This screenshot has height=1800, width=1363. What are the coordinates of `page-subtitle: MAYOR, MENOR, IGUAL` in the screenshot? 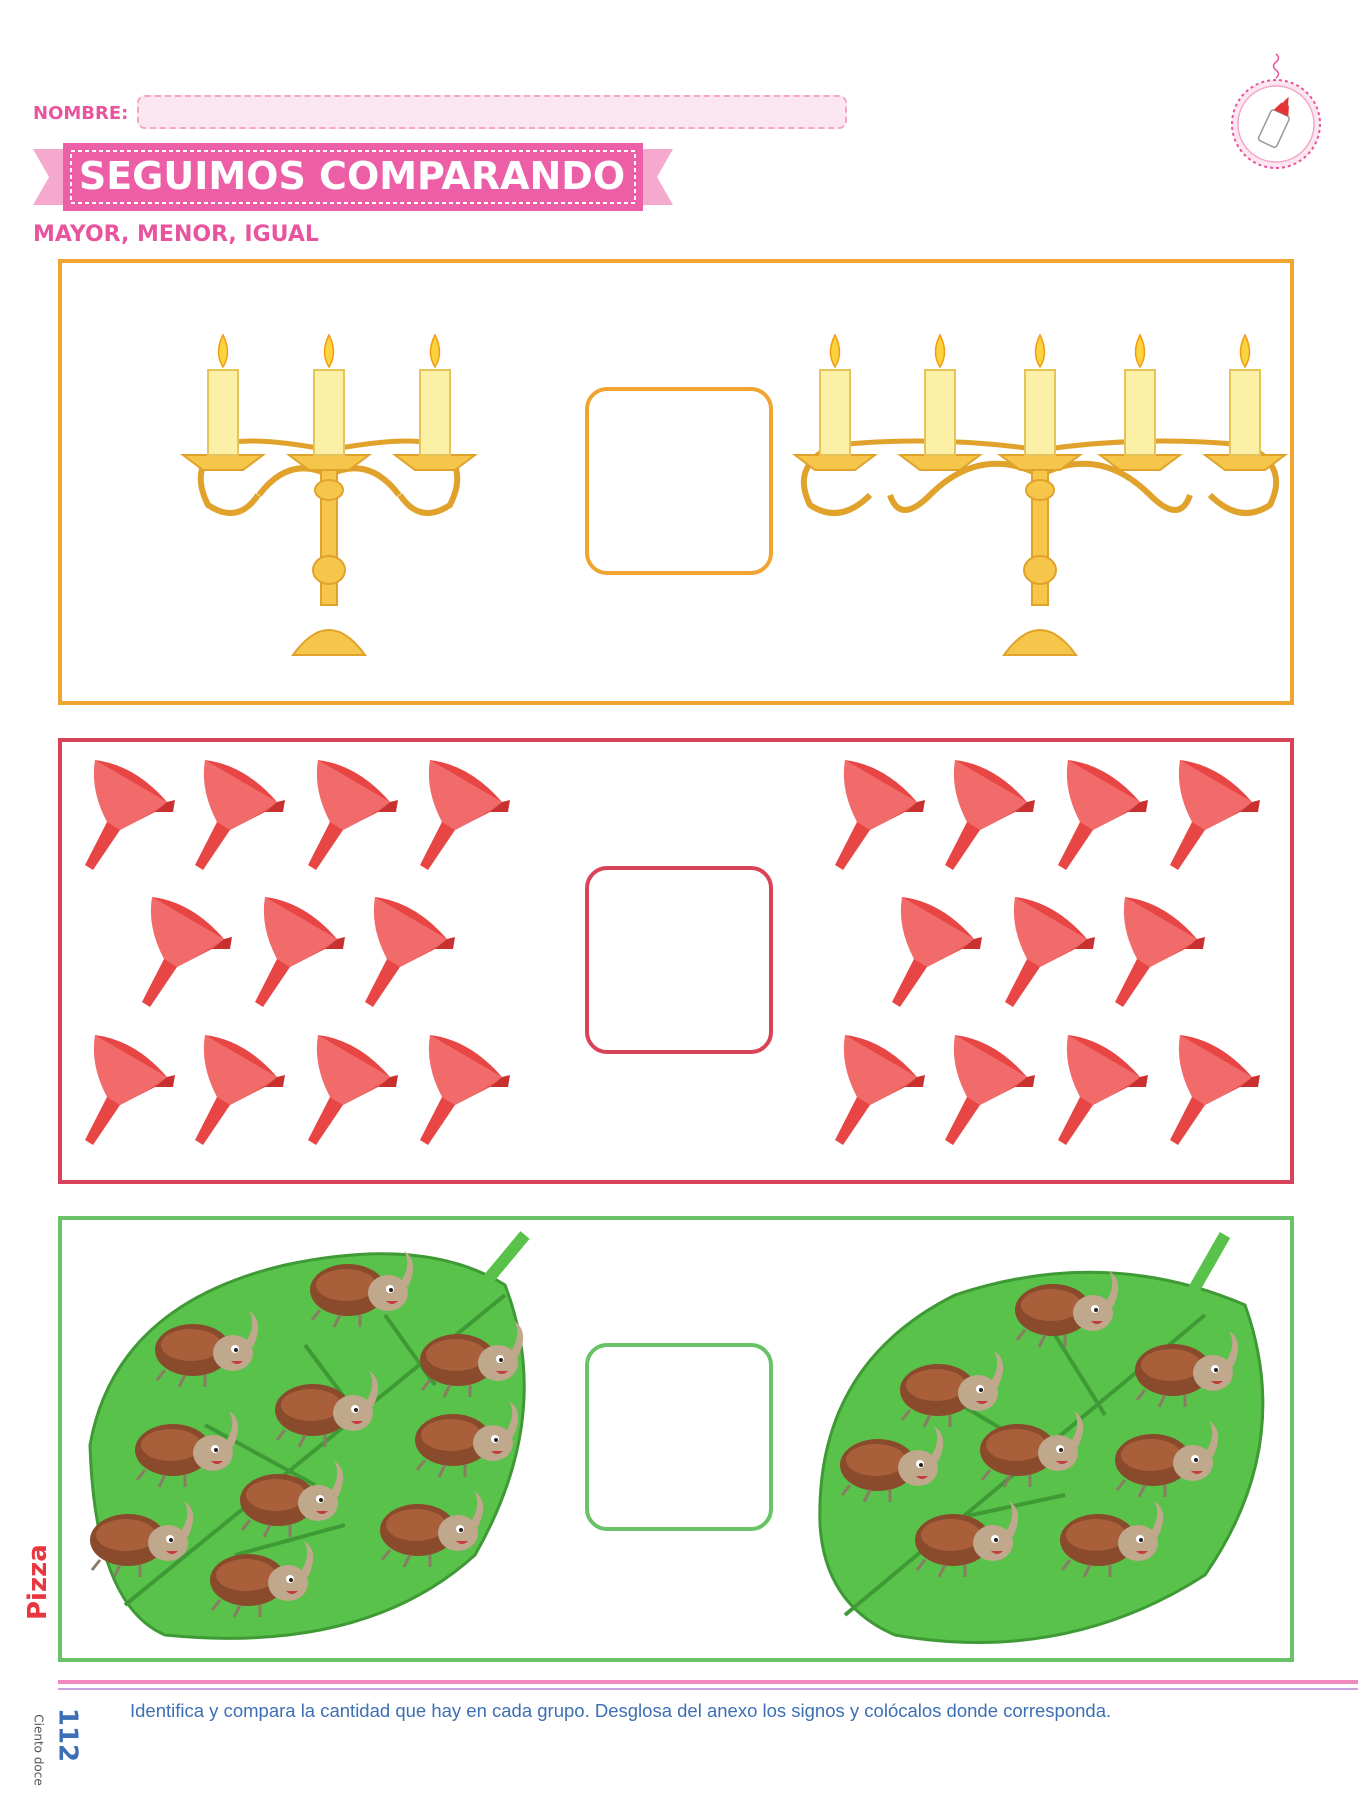 It's located at (176, 234).